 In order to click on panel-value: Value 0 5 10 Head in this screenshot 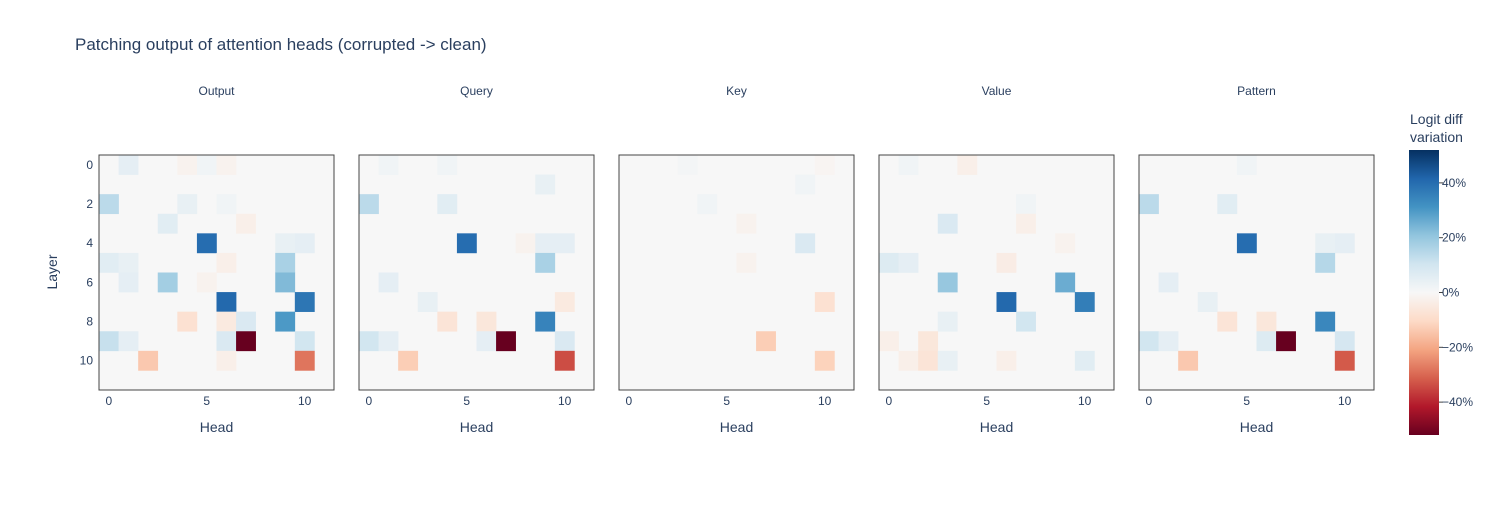, I will do `click(996, 259)`.